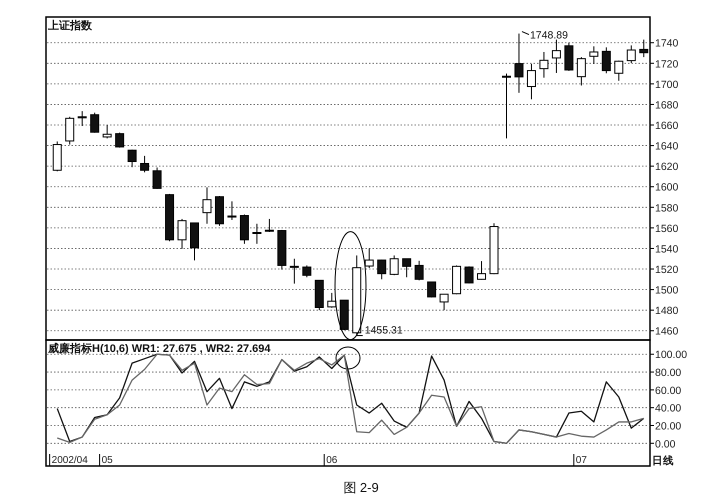 This screenshot has width=723, height=503. Describe the element at coordinates (159, 348) in the screenshot. I see `chart-title: 威廉指标H(10,6) WR1: 27.675 , WR2: 27.694` at that location.